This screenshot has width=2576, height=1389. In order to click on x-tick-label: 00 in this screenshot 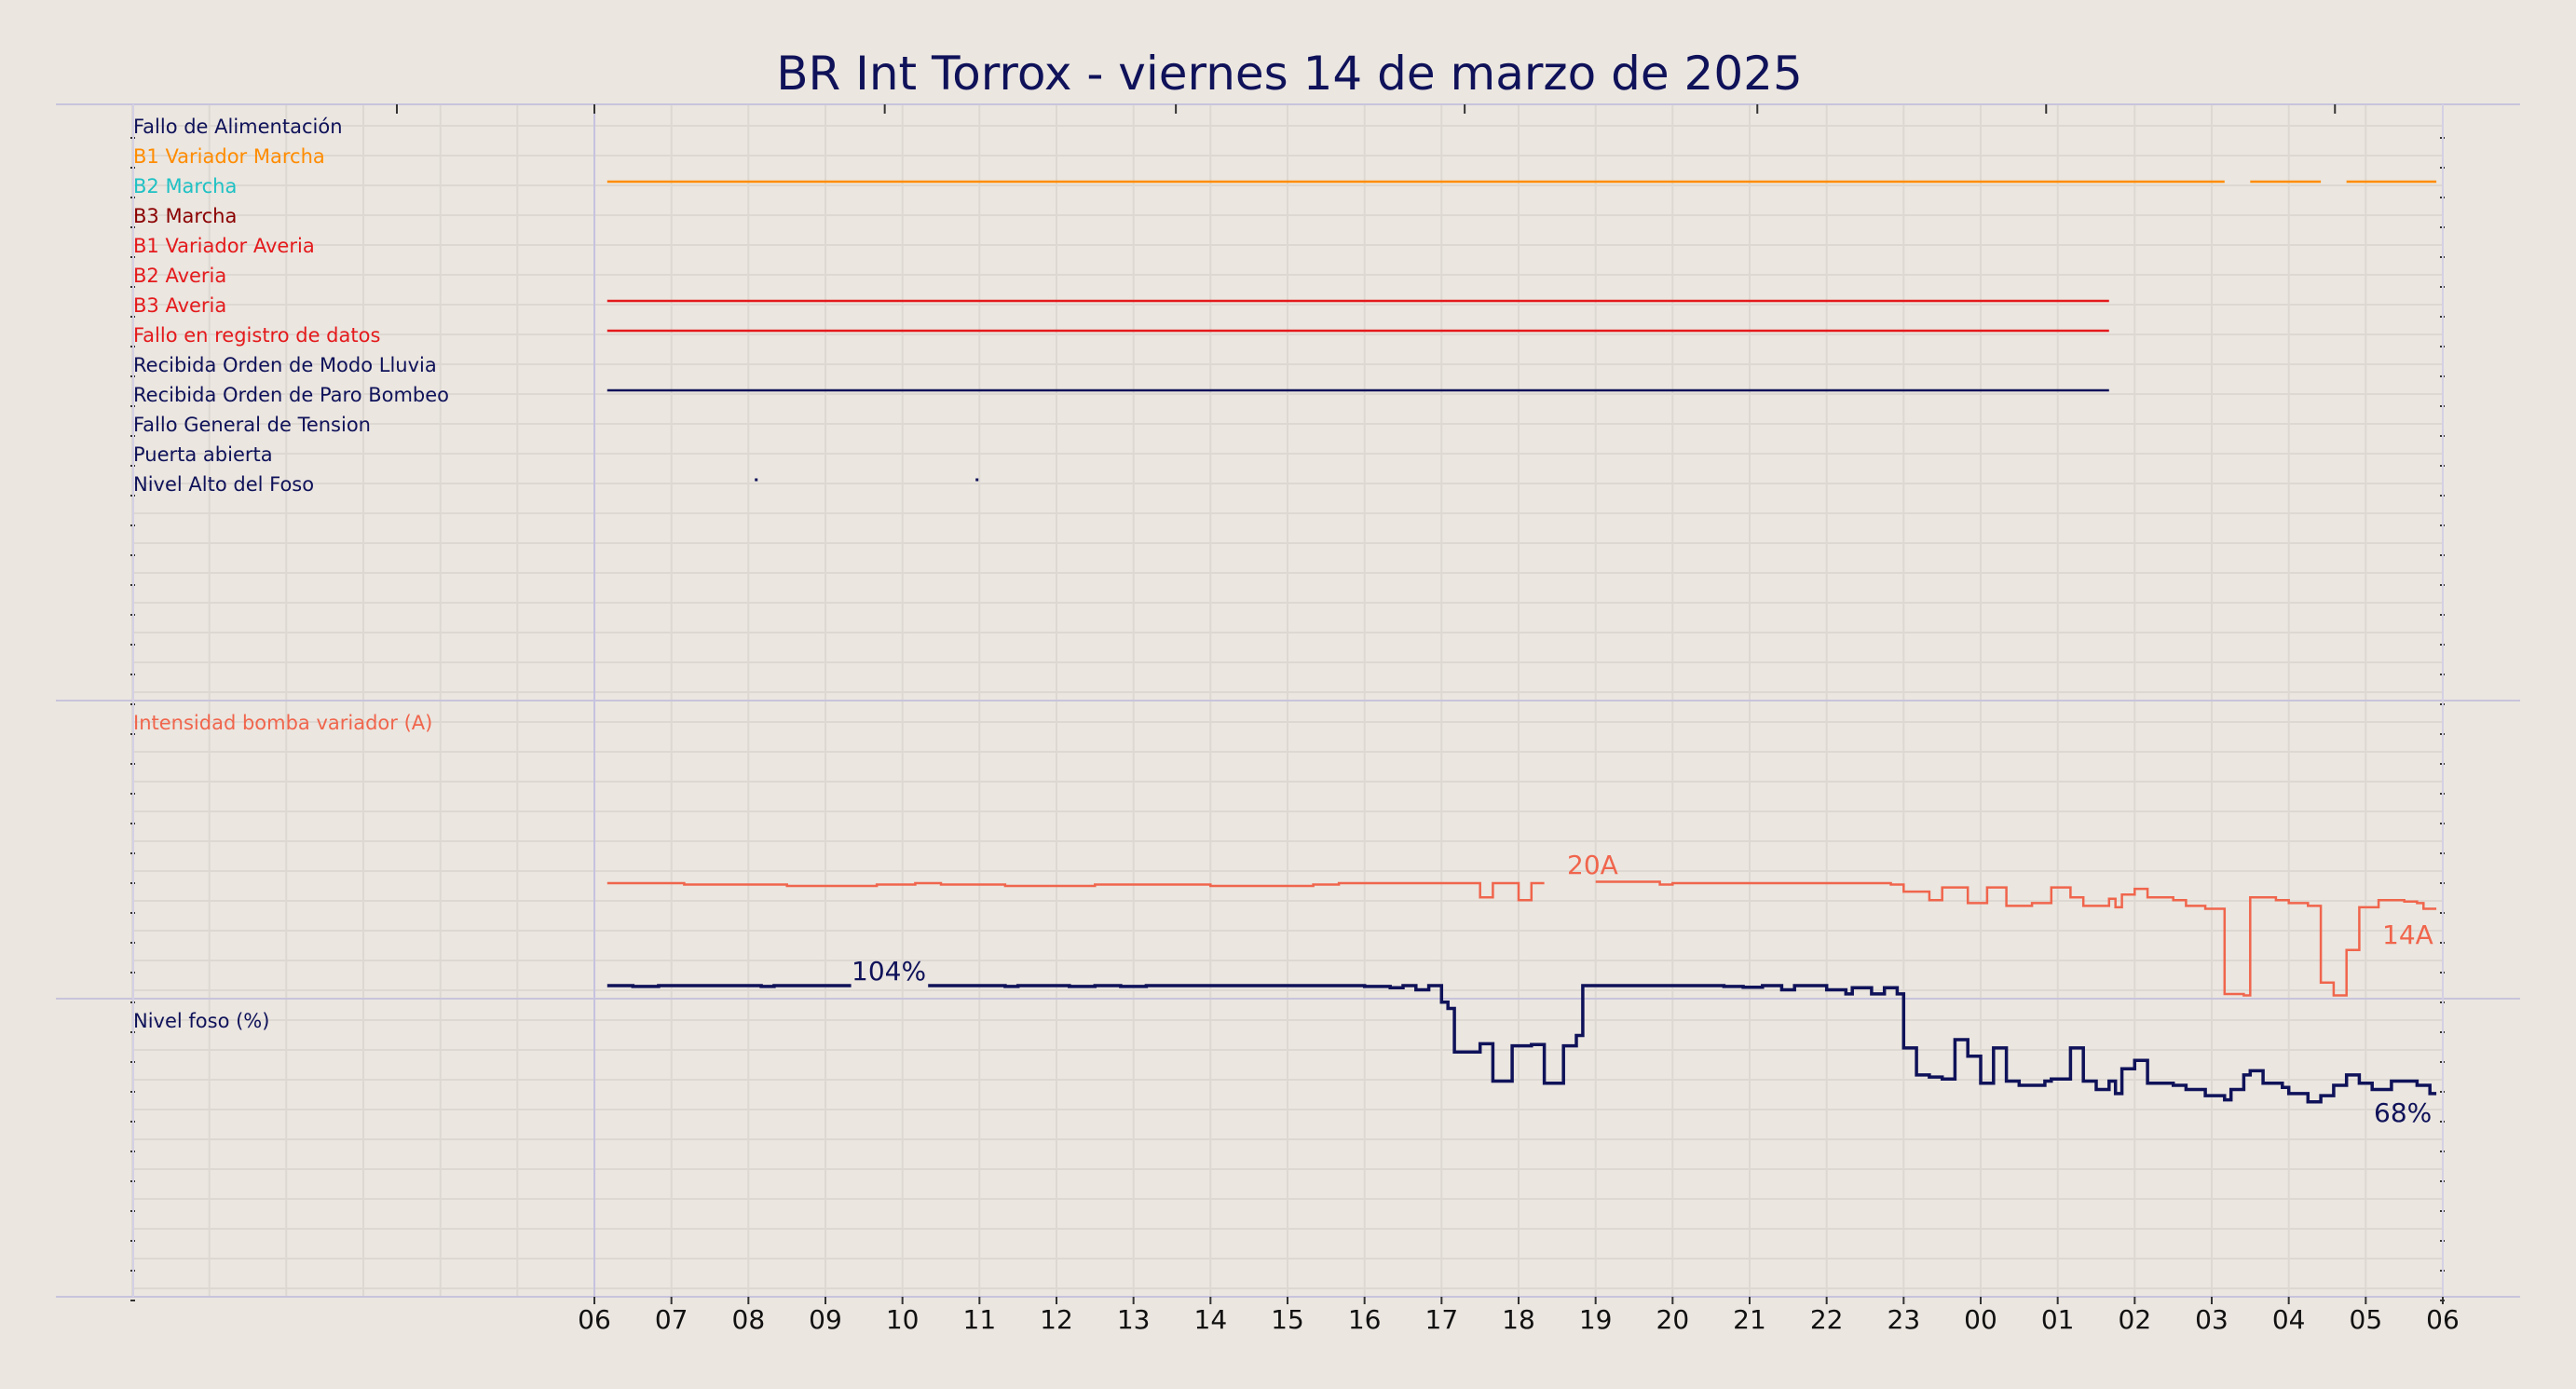, I will do `click(1980, 1319)`.